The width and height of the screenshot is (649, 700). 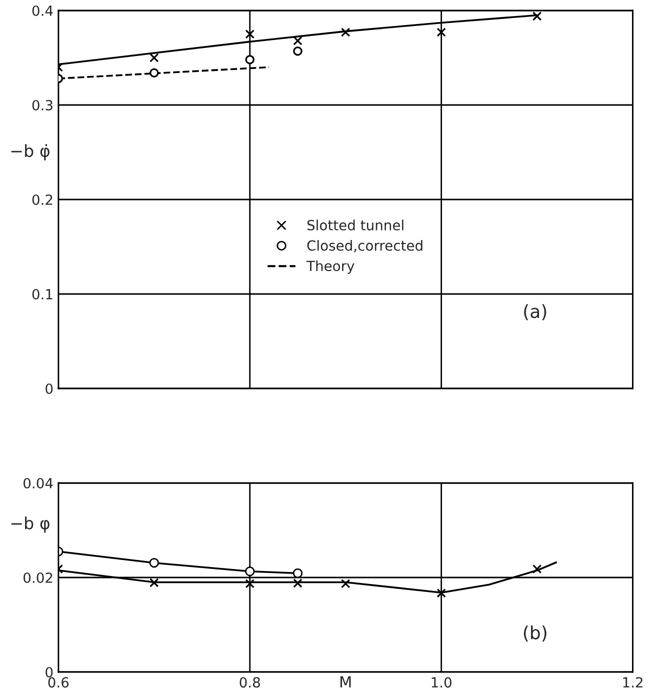 I want to click on y-tick-label: 0.1, so click(x=42, y=294).